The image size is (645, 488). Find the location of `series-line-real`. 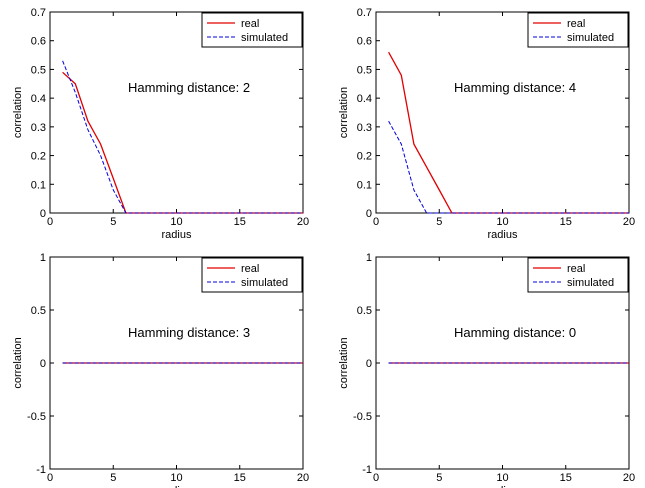

series-line-real is located at coordinates (508, 132).